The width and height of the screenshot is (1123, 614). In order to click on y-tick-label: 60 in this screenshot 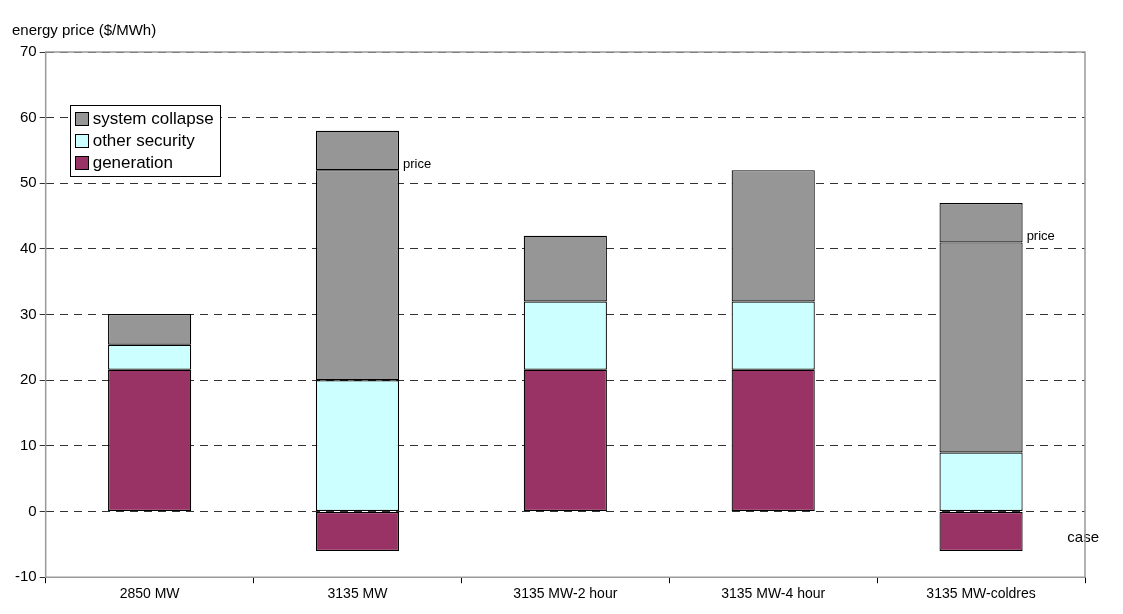, I will do `click(28, 116)`.